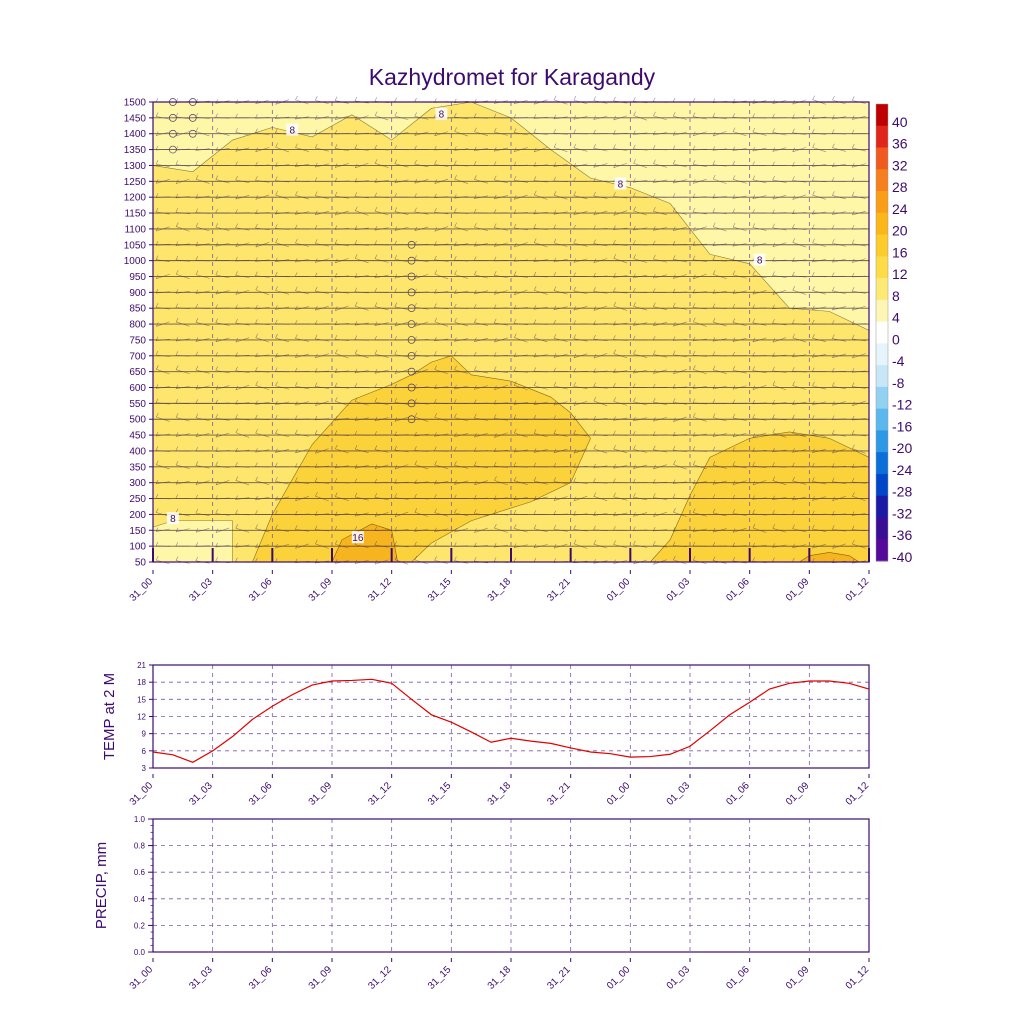  What do you see at coordinates (679, 590) in the screenshot?
I see `cross-section-x-tick-label: 01_03` at bounding box center [679, 590].